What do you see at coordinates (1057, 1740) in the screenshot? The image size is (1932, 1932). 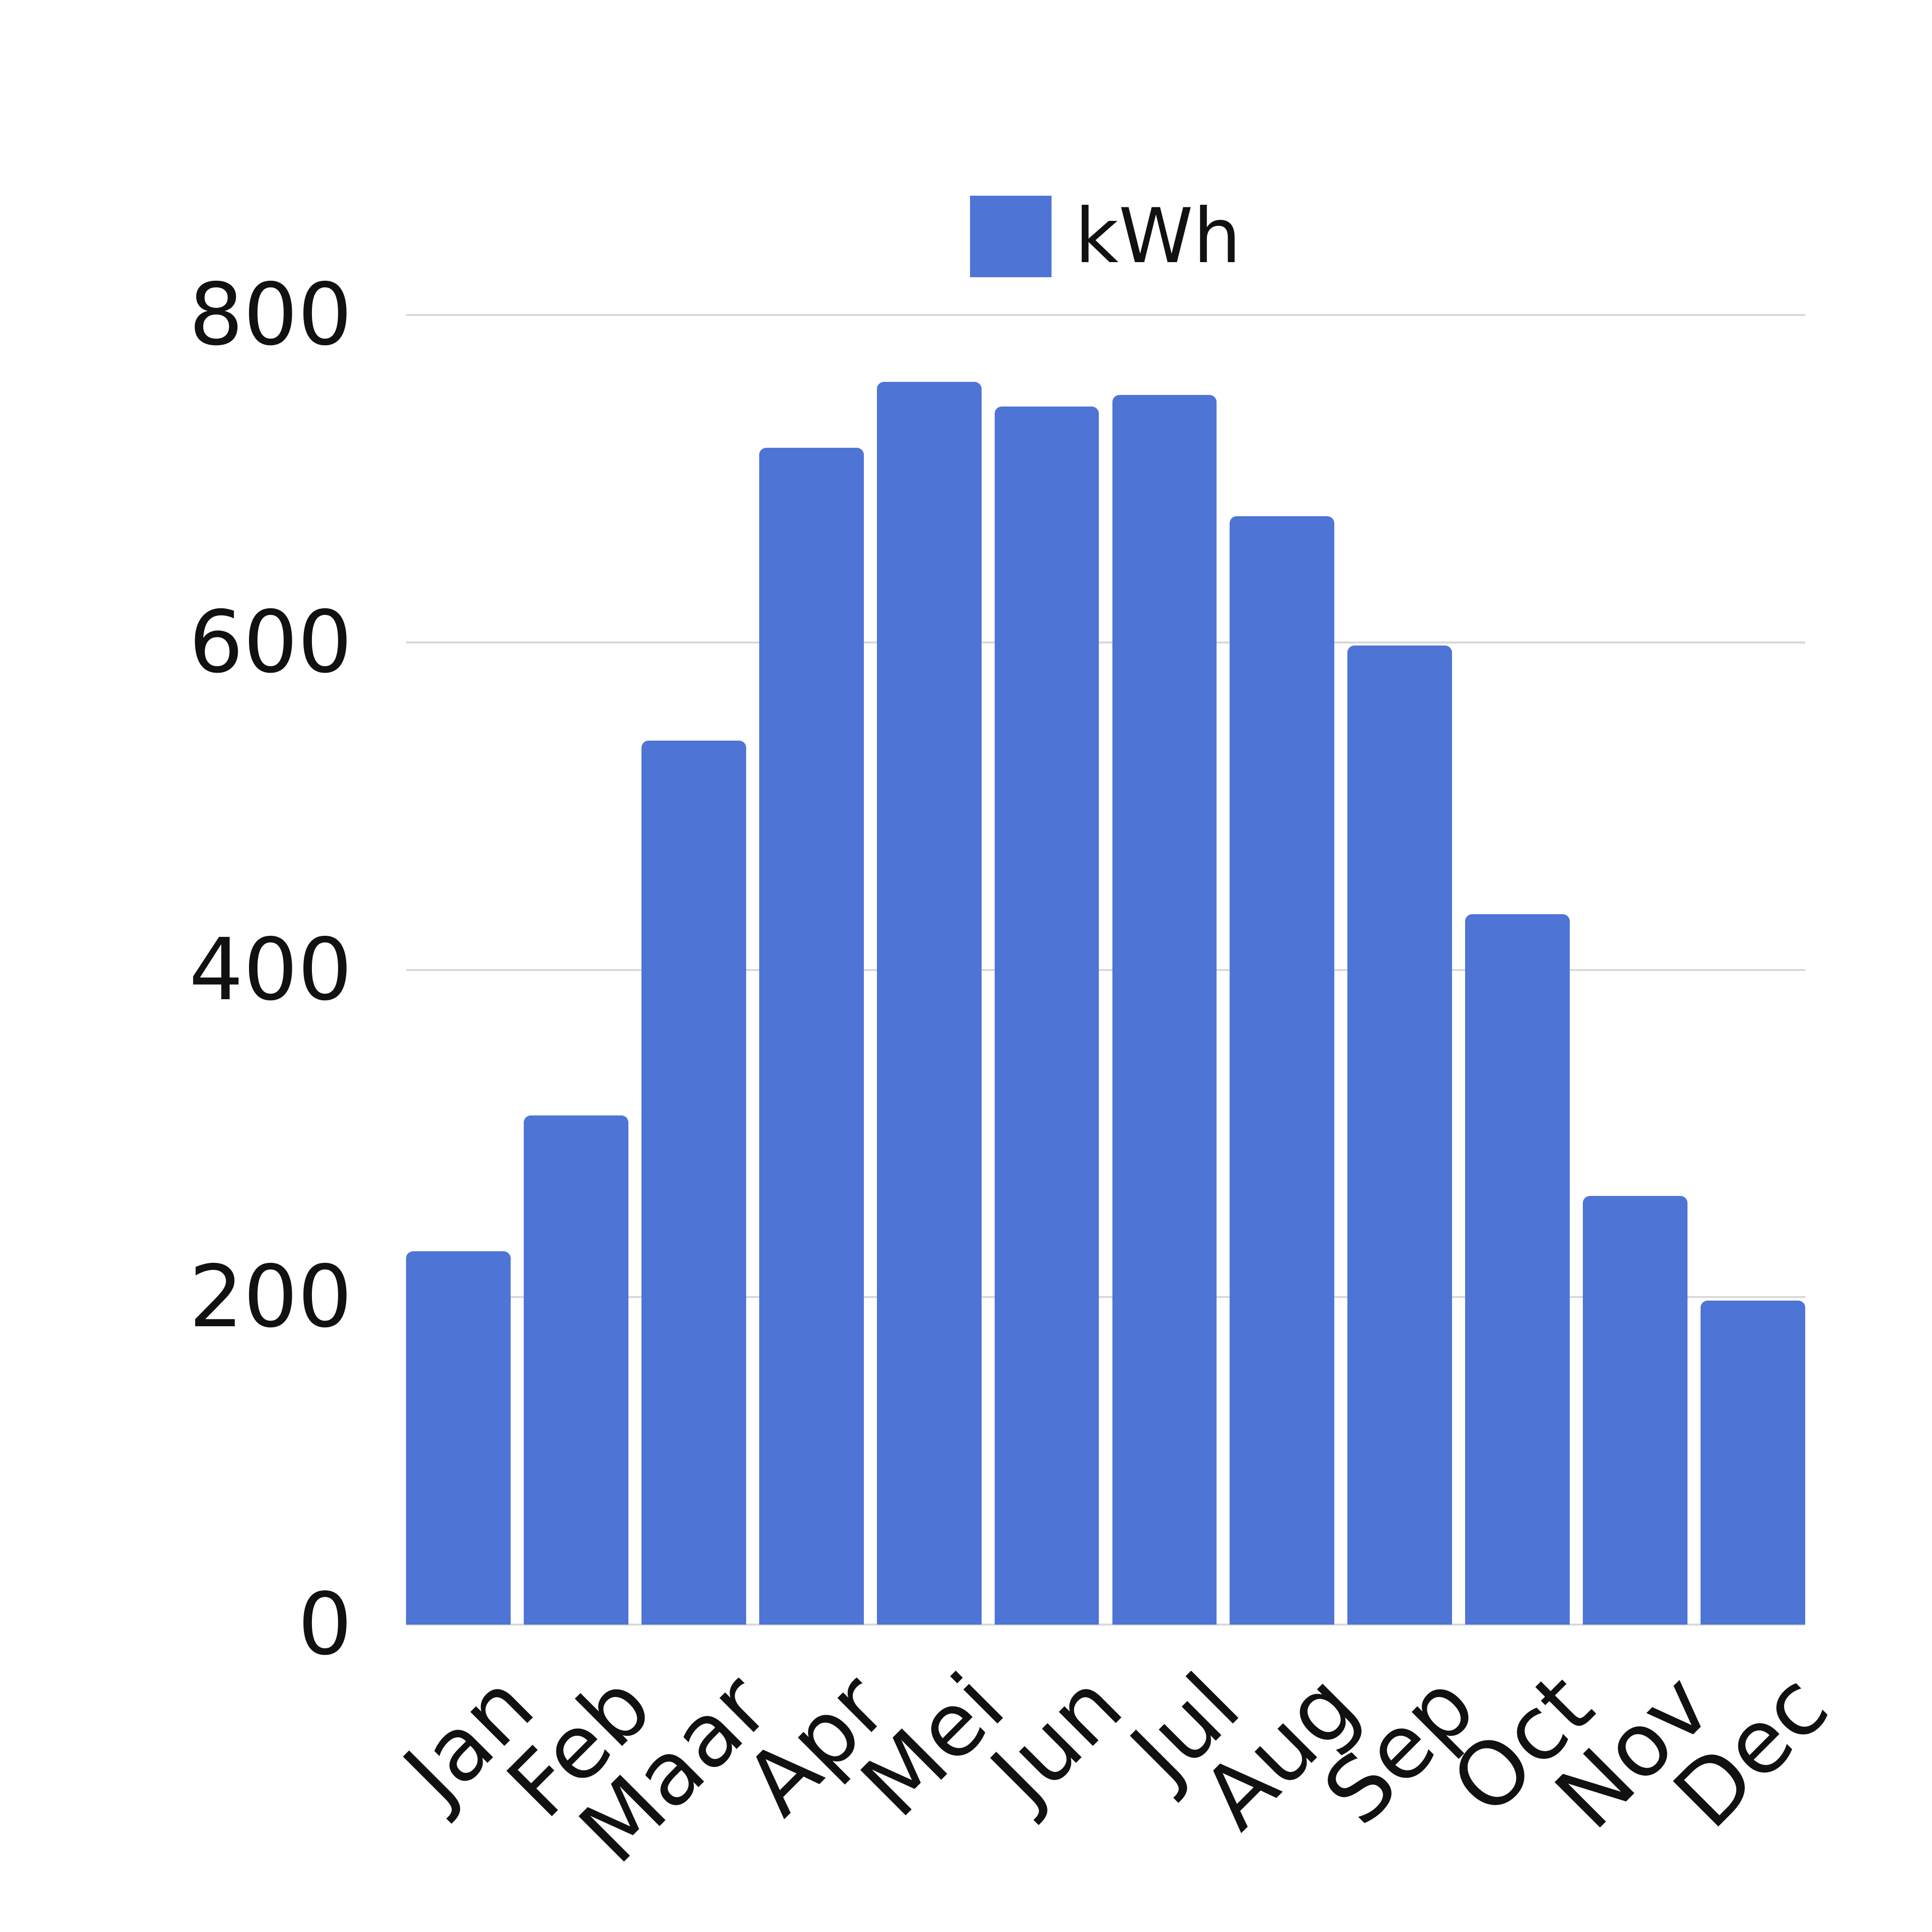 I see `x-tick-label-jun: Jun` at bounding box center [1057, 1740].